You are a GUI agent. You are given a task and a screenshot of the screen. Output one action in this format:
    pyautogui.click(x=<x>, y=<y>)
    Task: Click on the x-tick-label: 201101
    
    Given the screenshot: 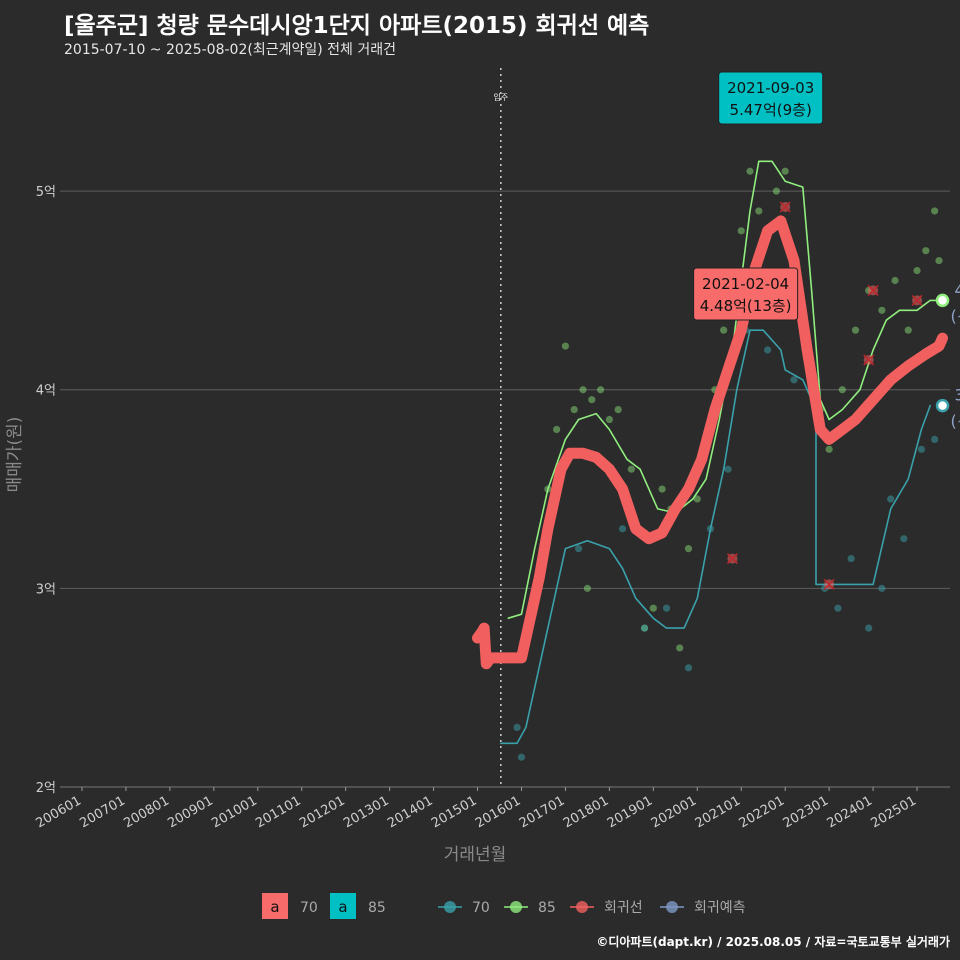 What is the action you would take?
    pyautogui.click(x=278, y=812)
    